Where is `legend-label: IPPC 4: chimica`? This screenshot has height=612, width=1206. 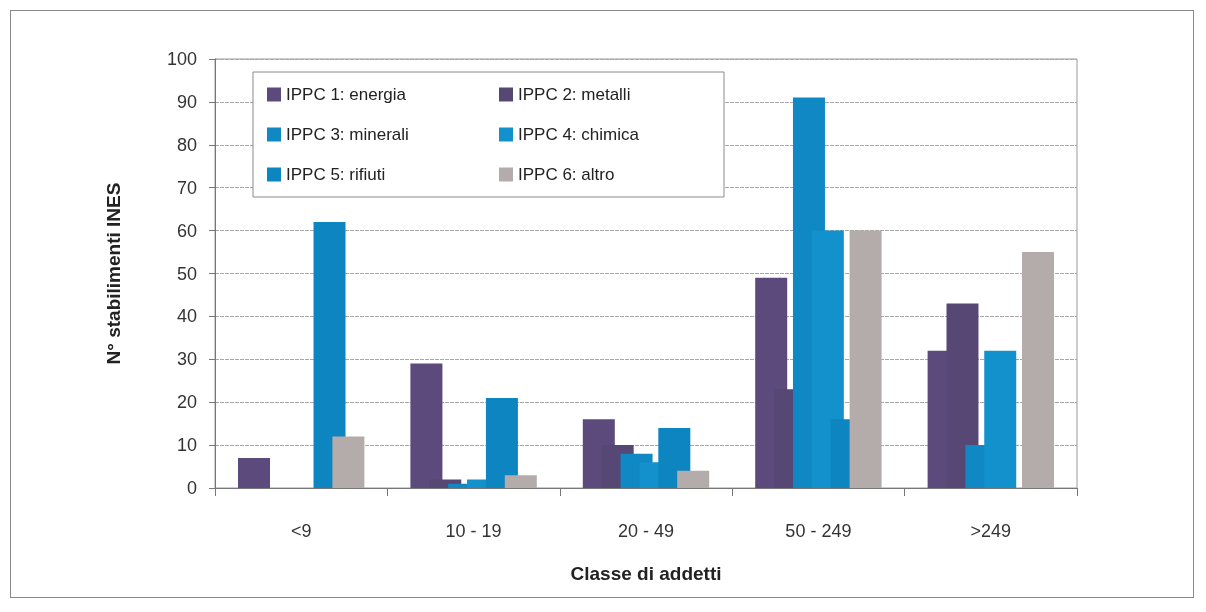
legend-label: IPPC 4: chimica is located at coordinates (579, 134).